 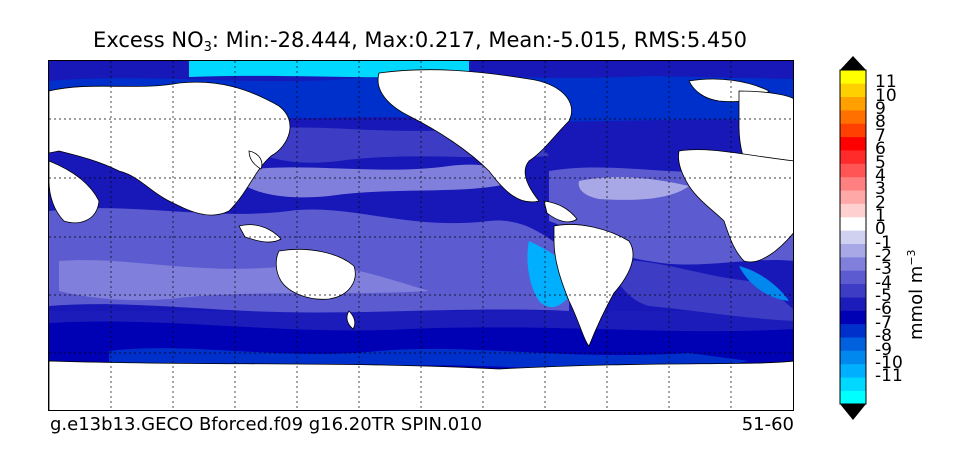 I want to click on colorbar-tick-label: 8, so click(x=880, y=122).